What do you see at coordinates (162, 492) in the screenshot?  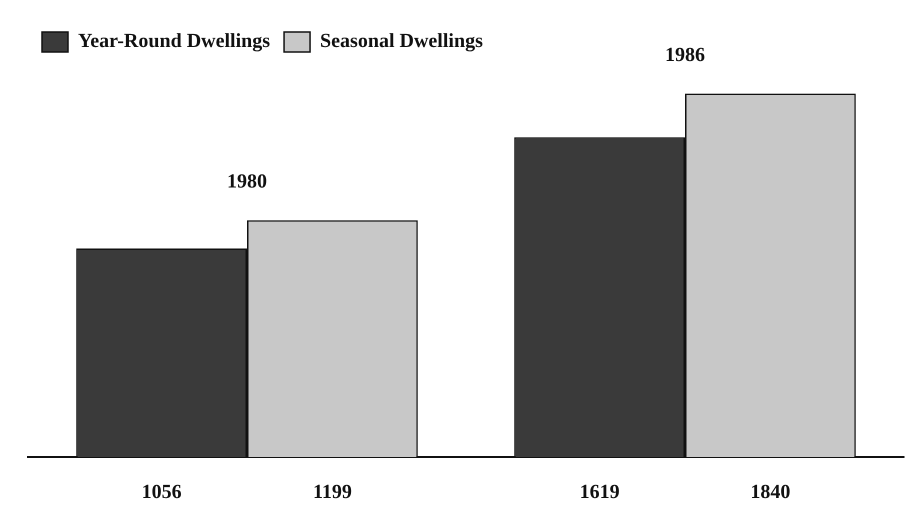 I see `data-label: 1056` at bounding box center [162, 492].